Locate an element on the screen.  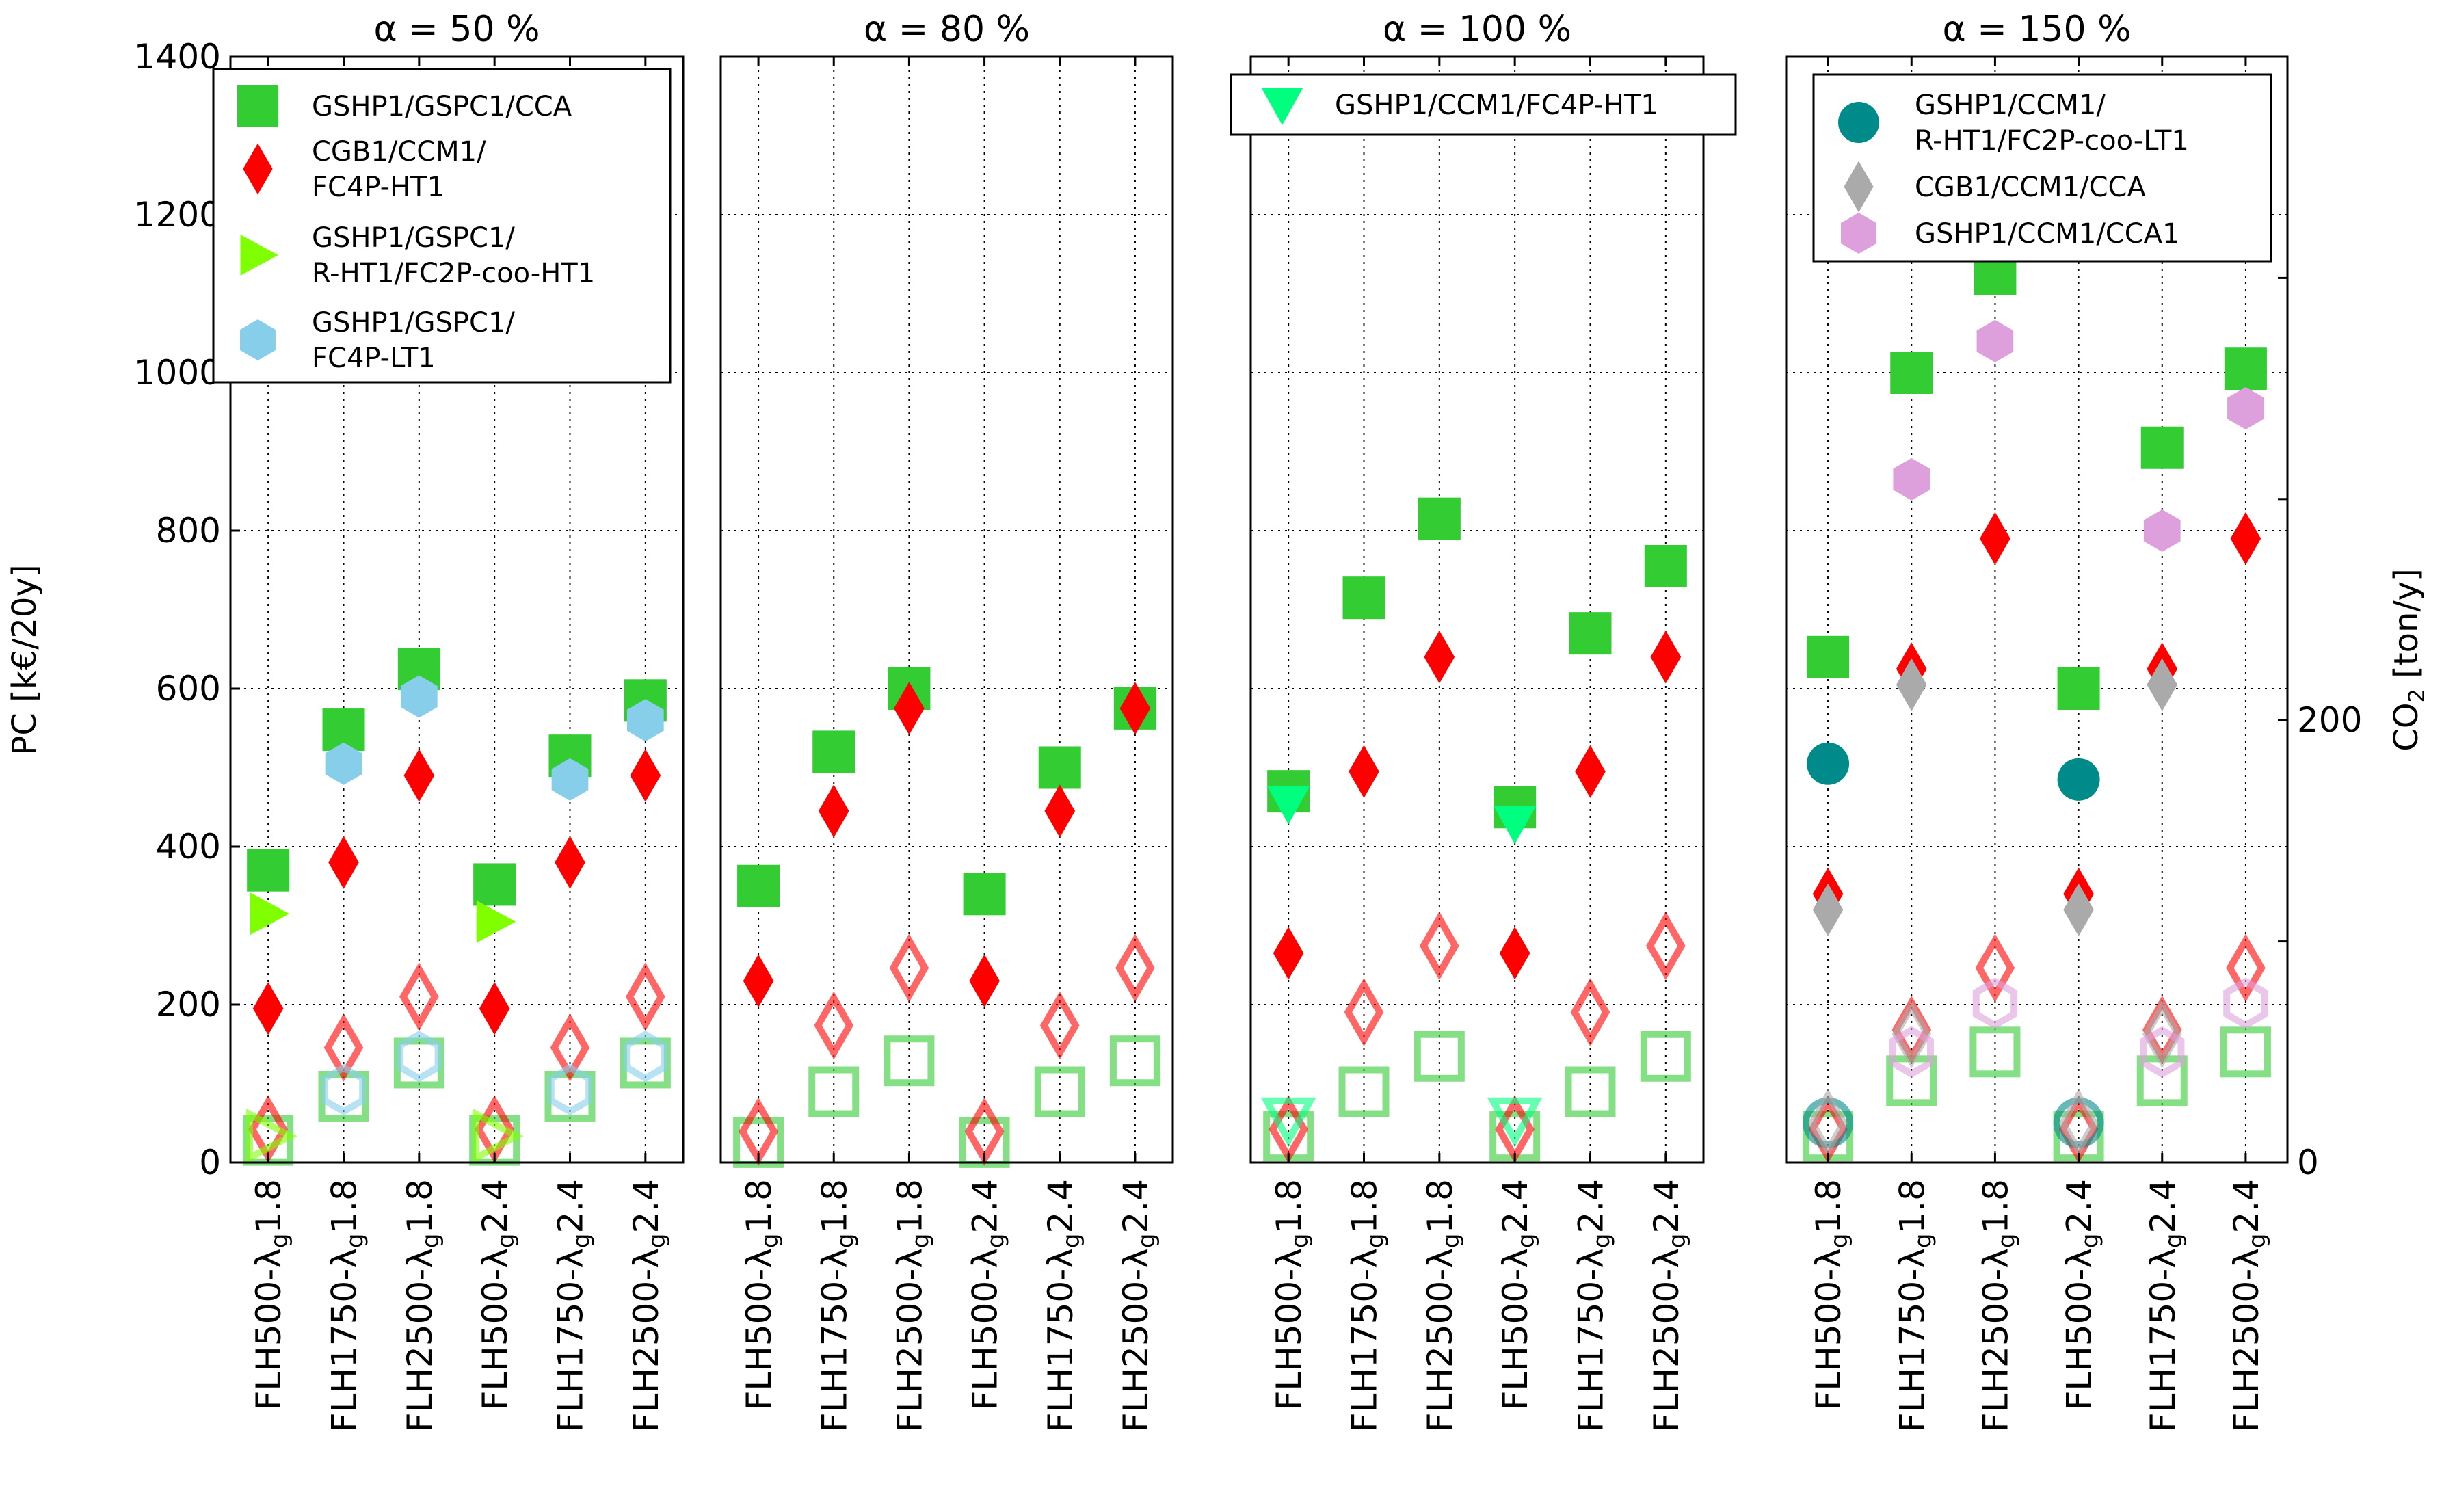
panel-3-legend-label-1-line-0: CGB1/CCM1/CCA is located at coordinates (2031, 187).